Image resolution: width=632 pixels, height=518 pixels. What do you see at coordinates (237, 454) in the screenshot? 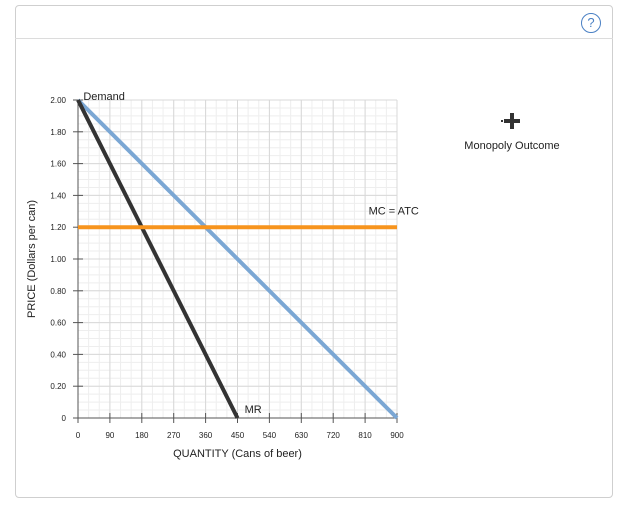
I see `x-axis-title: QUANTITY (Cans of beer)` at bounding box center [237, 454].